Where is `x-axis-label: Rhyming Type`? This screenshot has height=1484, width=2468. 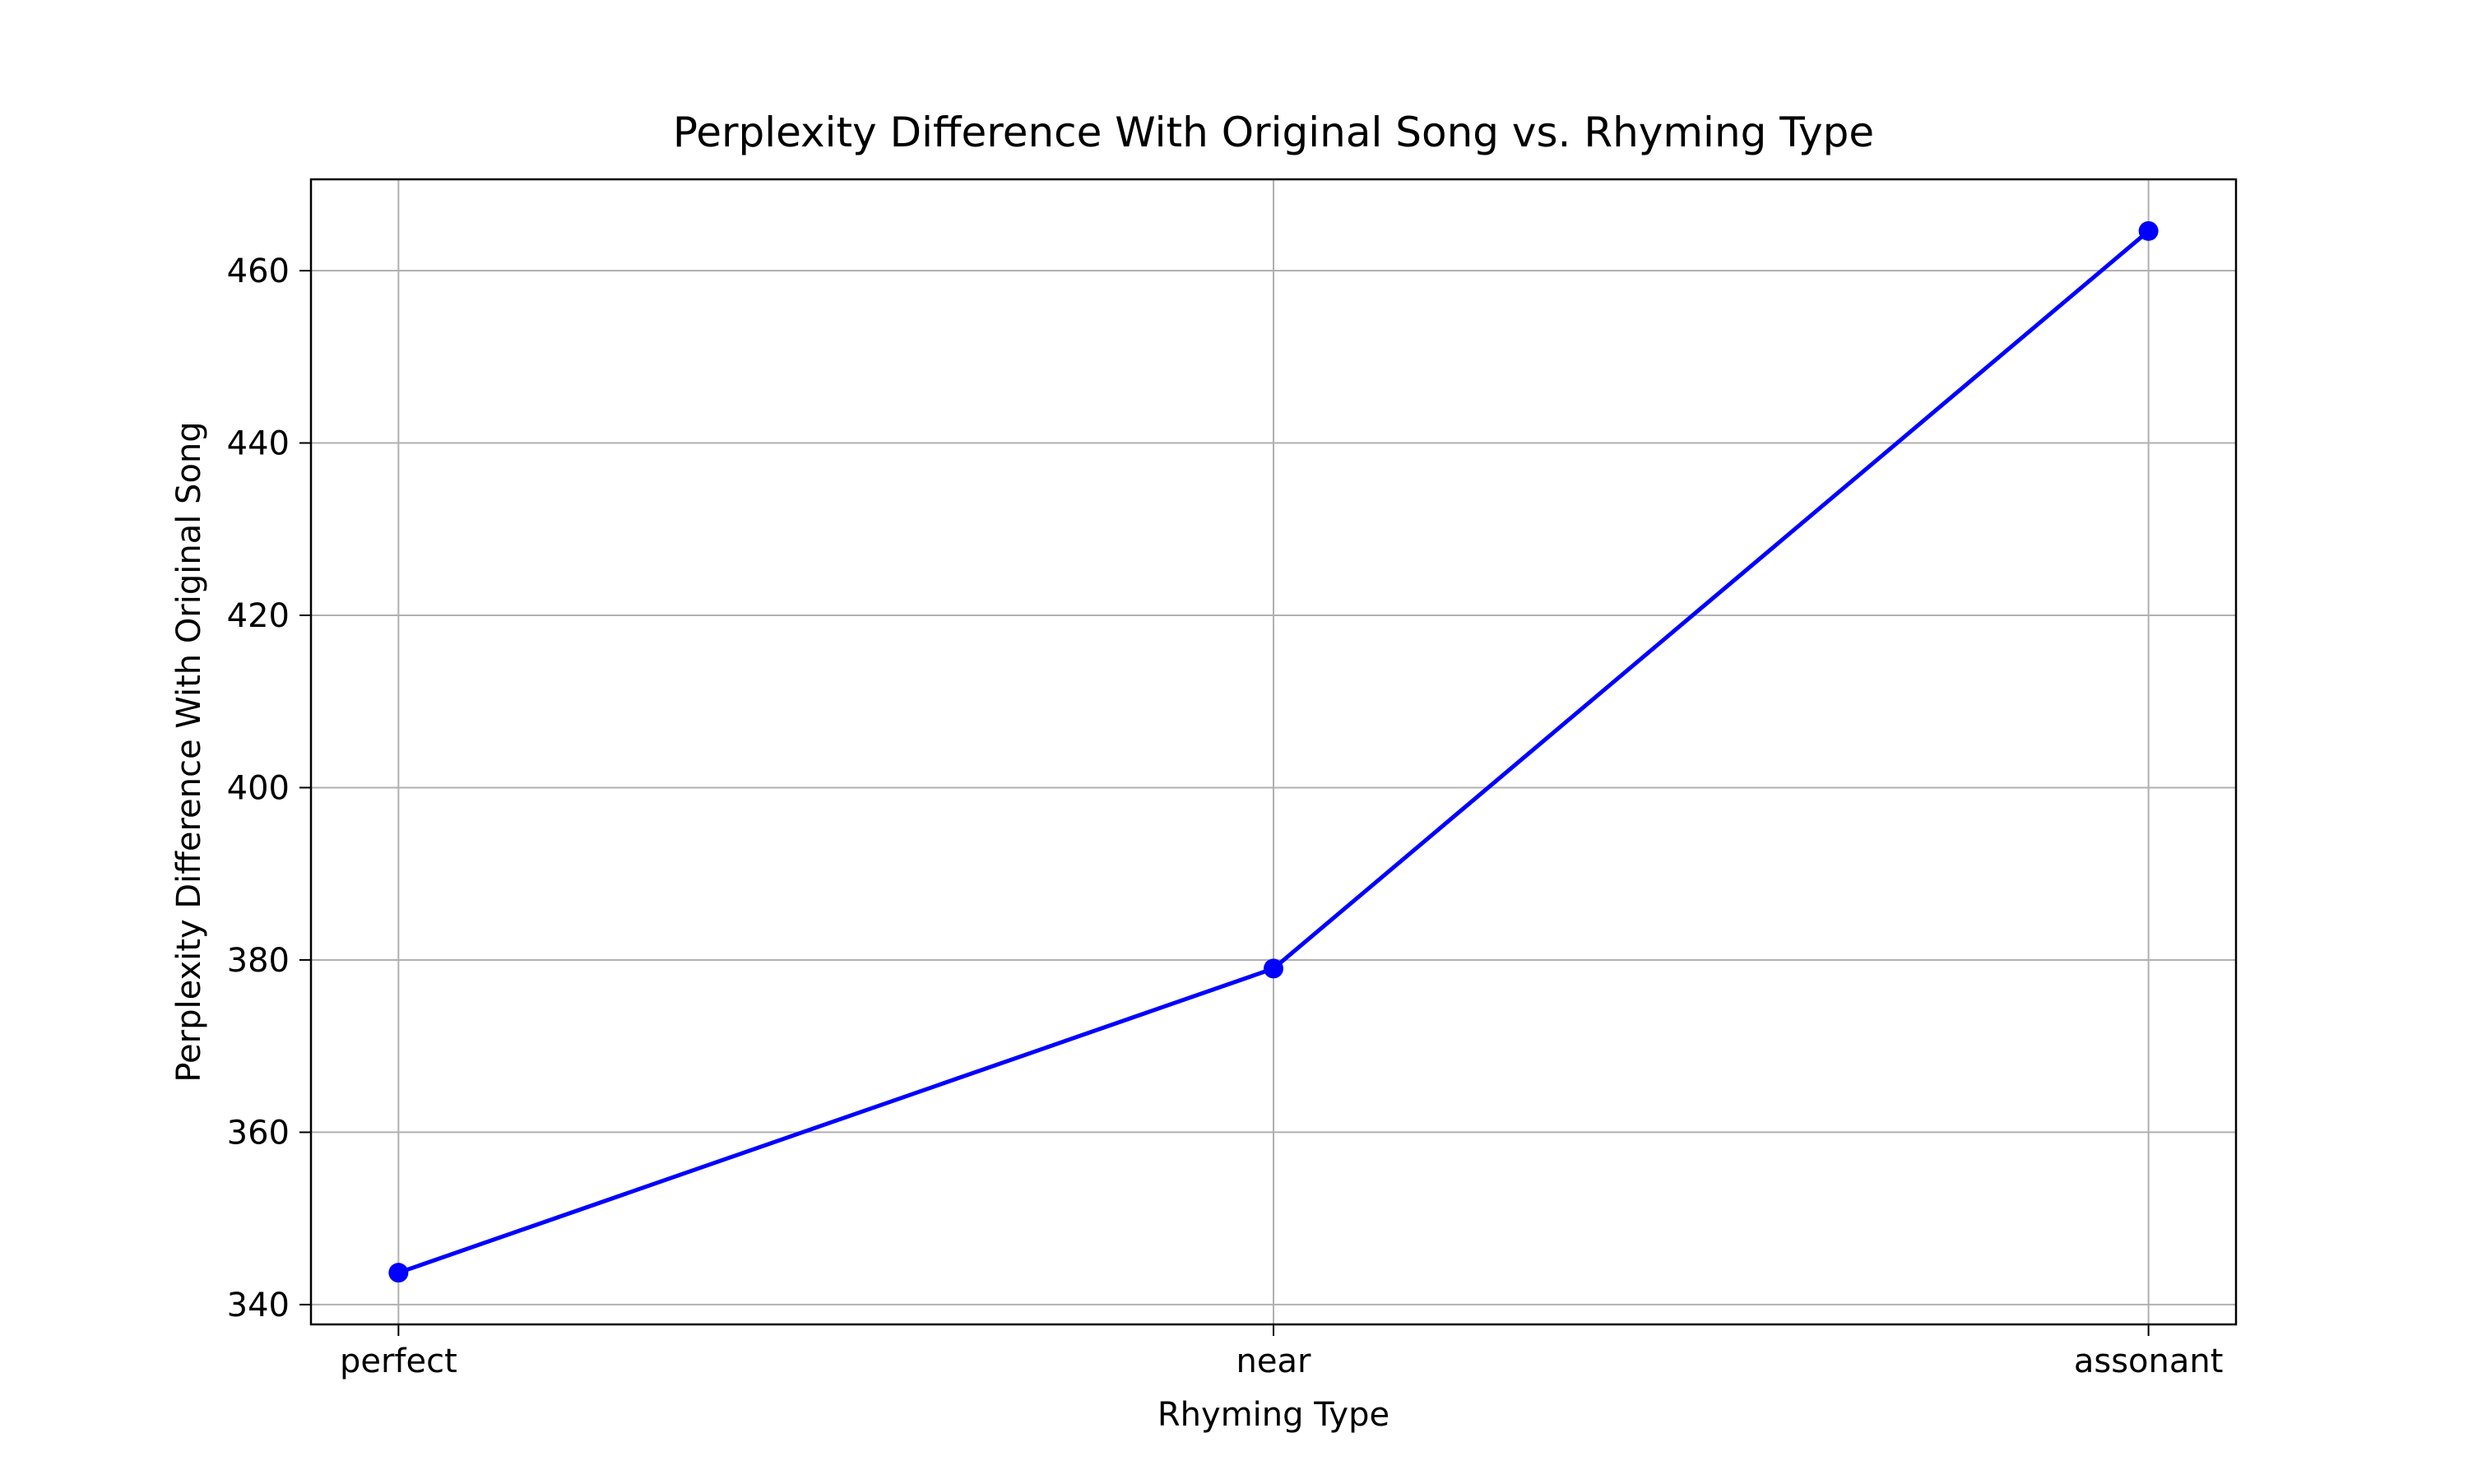
x-axis-label: Rhyming Type is located at coordinates (1273, 1415).